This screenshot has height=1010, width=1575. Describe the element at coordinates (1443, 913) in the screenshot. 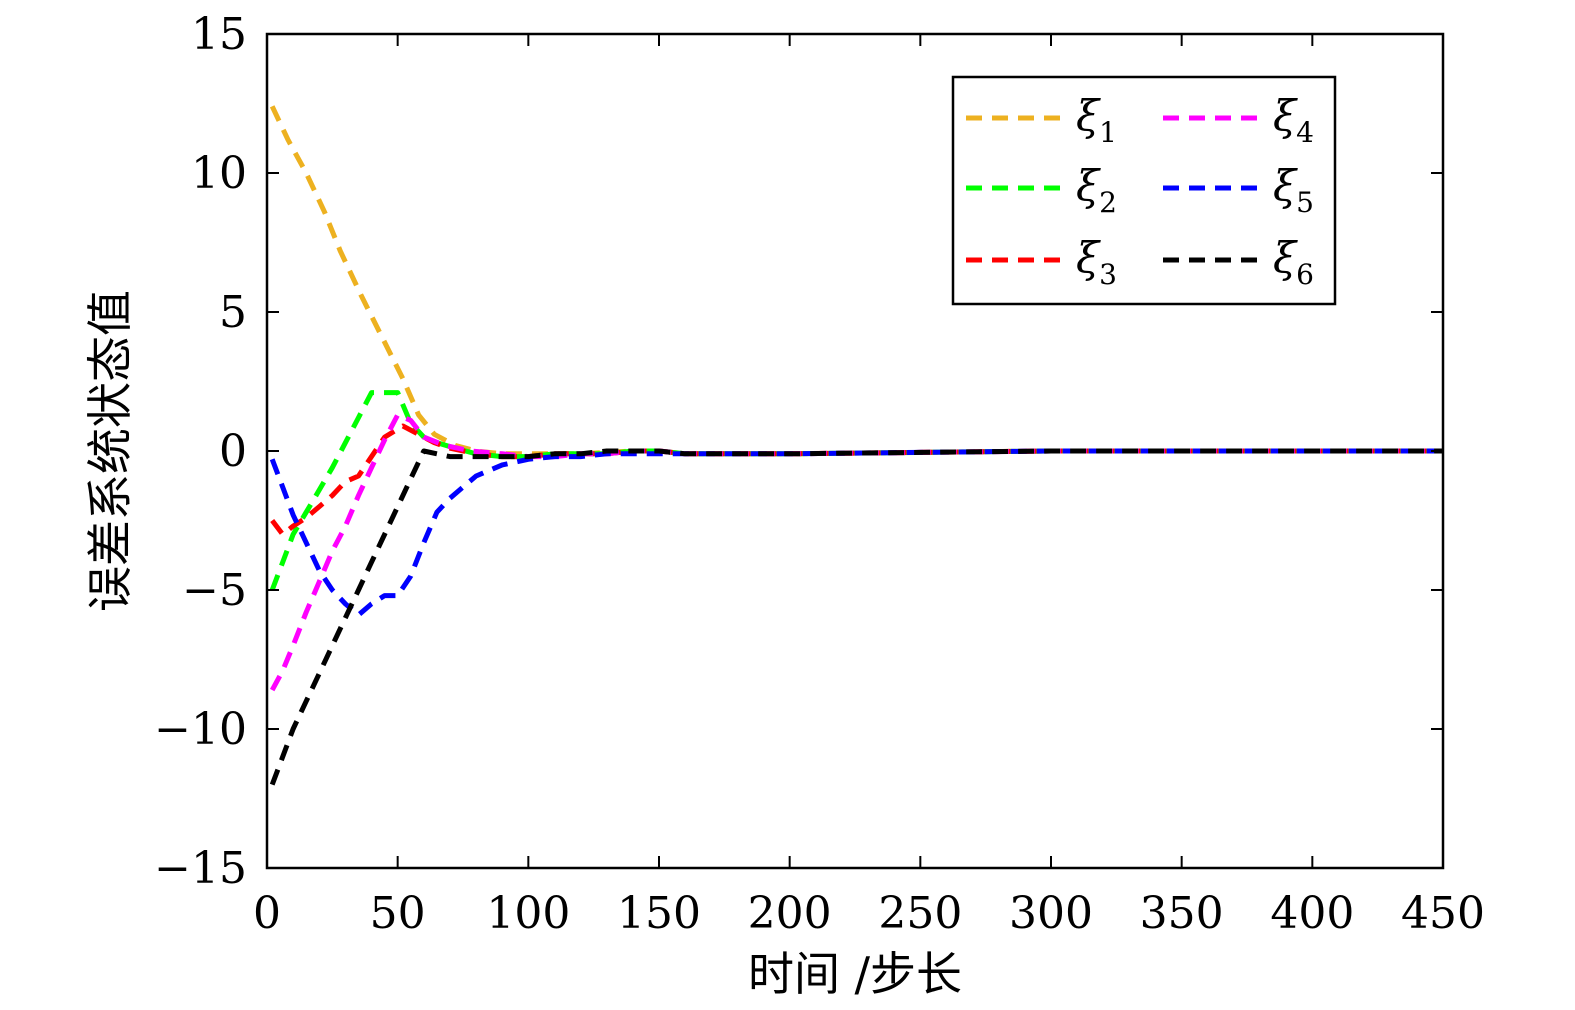

I see `x-tick-label-9: 450` at that location.